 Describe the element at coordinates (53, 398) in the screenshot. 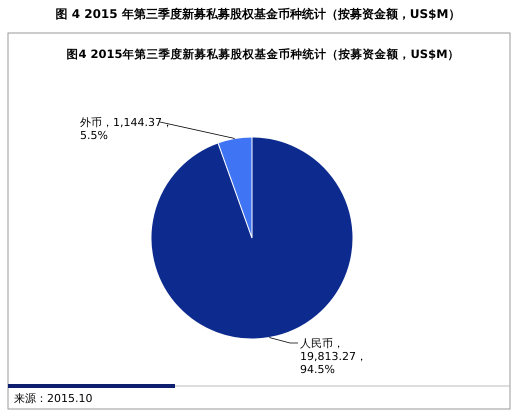

I see `source-note: 来源：2015.10` at that location.